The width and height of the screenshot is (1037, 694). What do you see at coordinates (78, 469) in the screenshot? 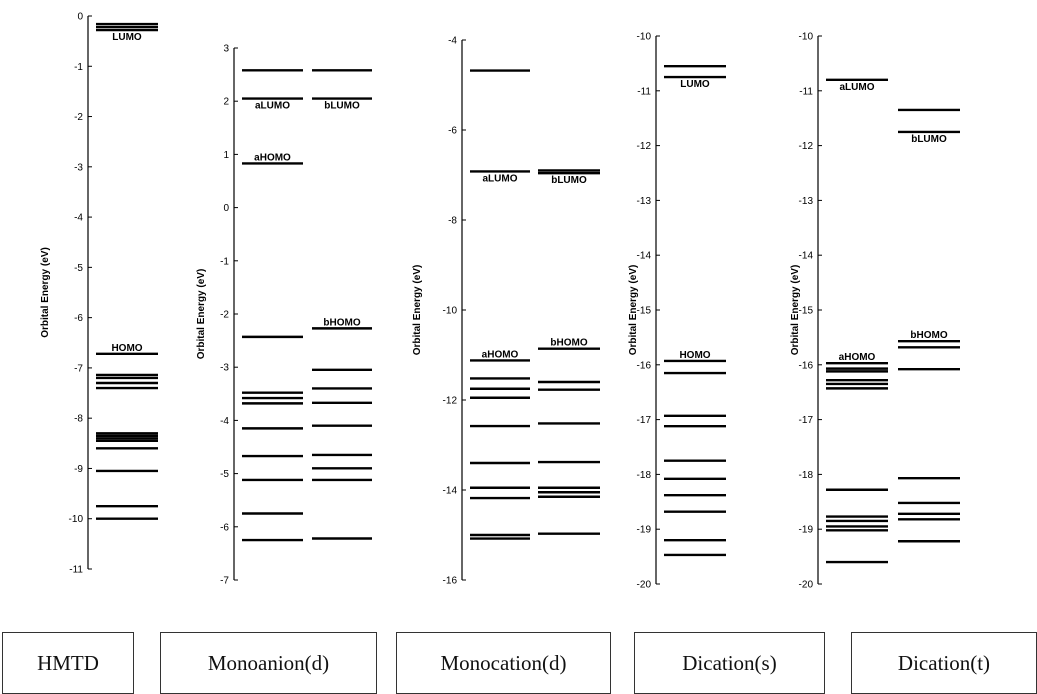
I see `y-tick-label: -9` at bounding box center [78, 469].